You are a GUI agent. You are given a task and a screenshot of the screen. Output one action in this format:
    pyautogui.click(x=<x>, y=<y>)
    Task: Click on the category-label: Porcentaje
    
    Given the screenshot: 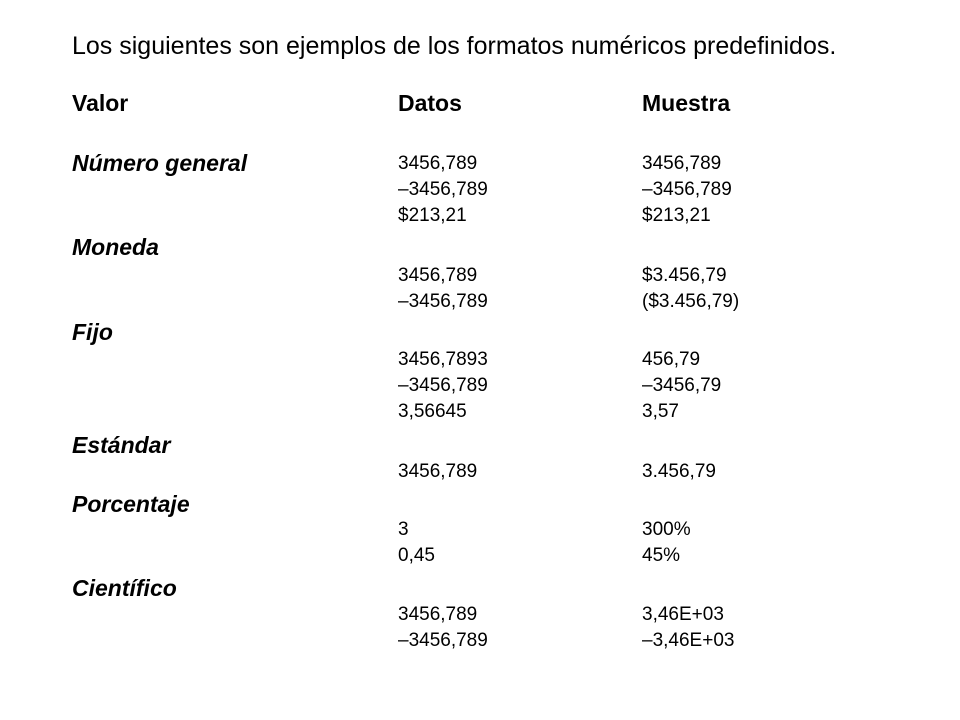 What is the action you would take?
    pyautogui.click(x=131, y=504)
    